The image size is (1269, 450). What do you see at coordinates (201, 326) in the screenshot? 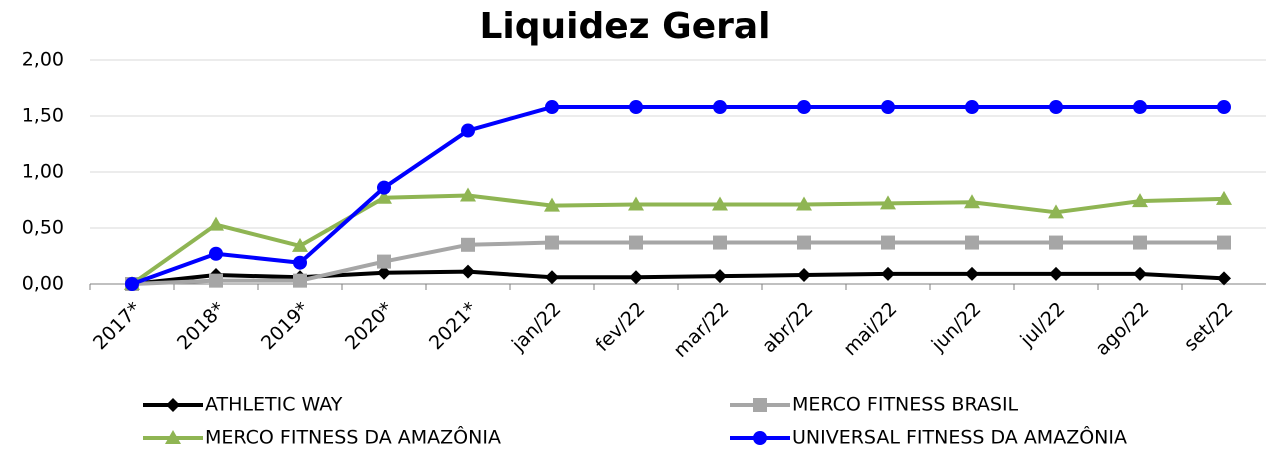
I see `x-tick-label: 2018*` at bounding box center [201, 326].